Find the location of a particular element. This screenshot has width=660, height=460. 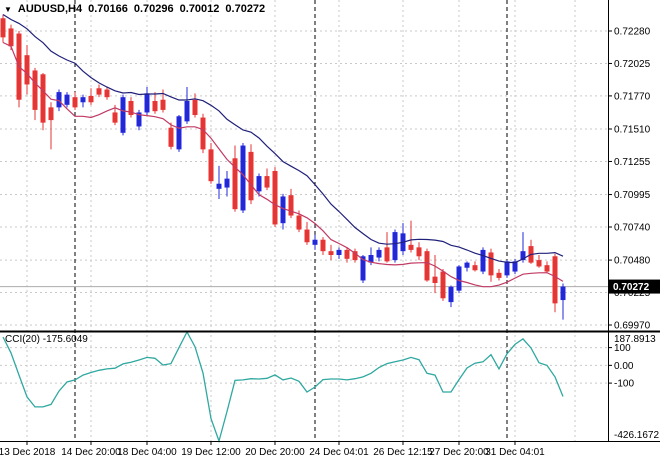

time-axis-label: 24 Dec 04:01 is located at coordinates (339, 452).